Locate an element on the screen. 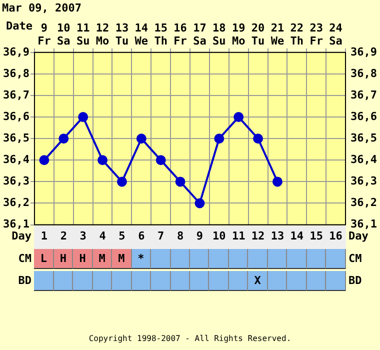  x-tick-label: 14 We is located at coordinates (141, 34).